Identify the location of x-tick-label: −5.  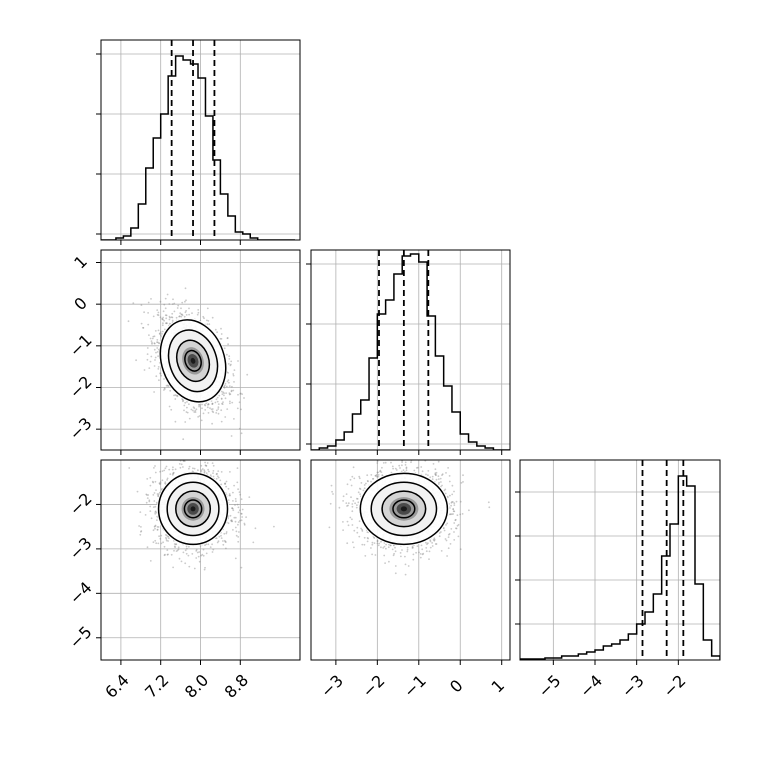
(549, 686).